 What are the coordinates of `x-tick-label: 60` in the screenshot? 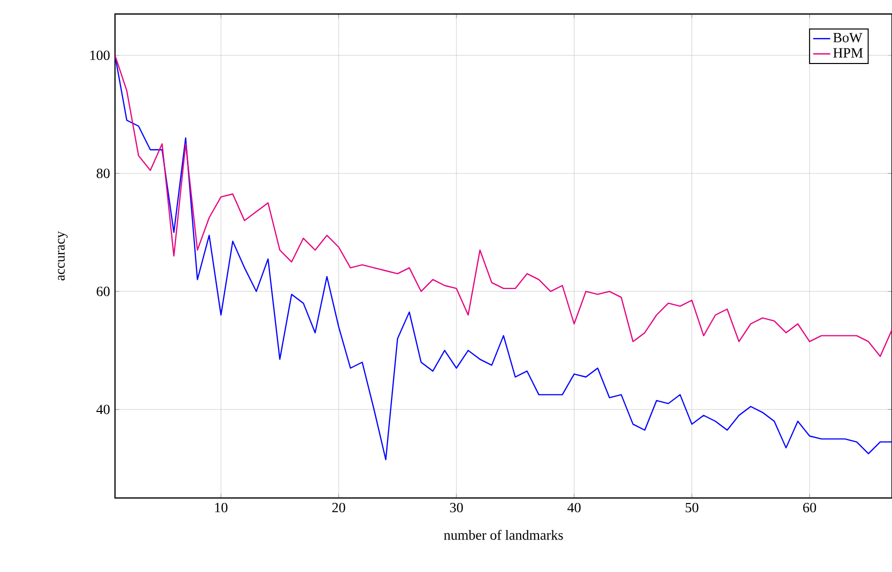 It's located at (809, 507).